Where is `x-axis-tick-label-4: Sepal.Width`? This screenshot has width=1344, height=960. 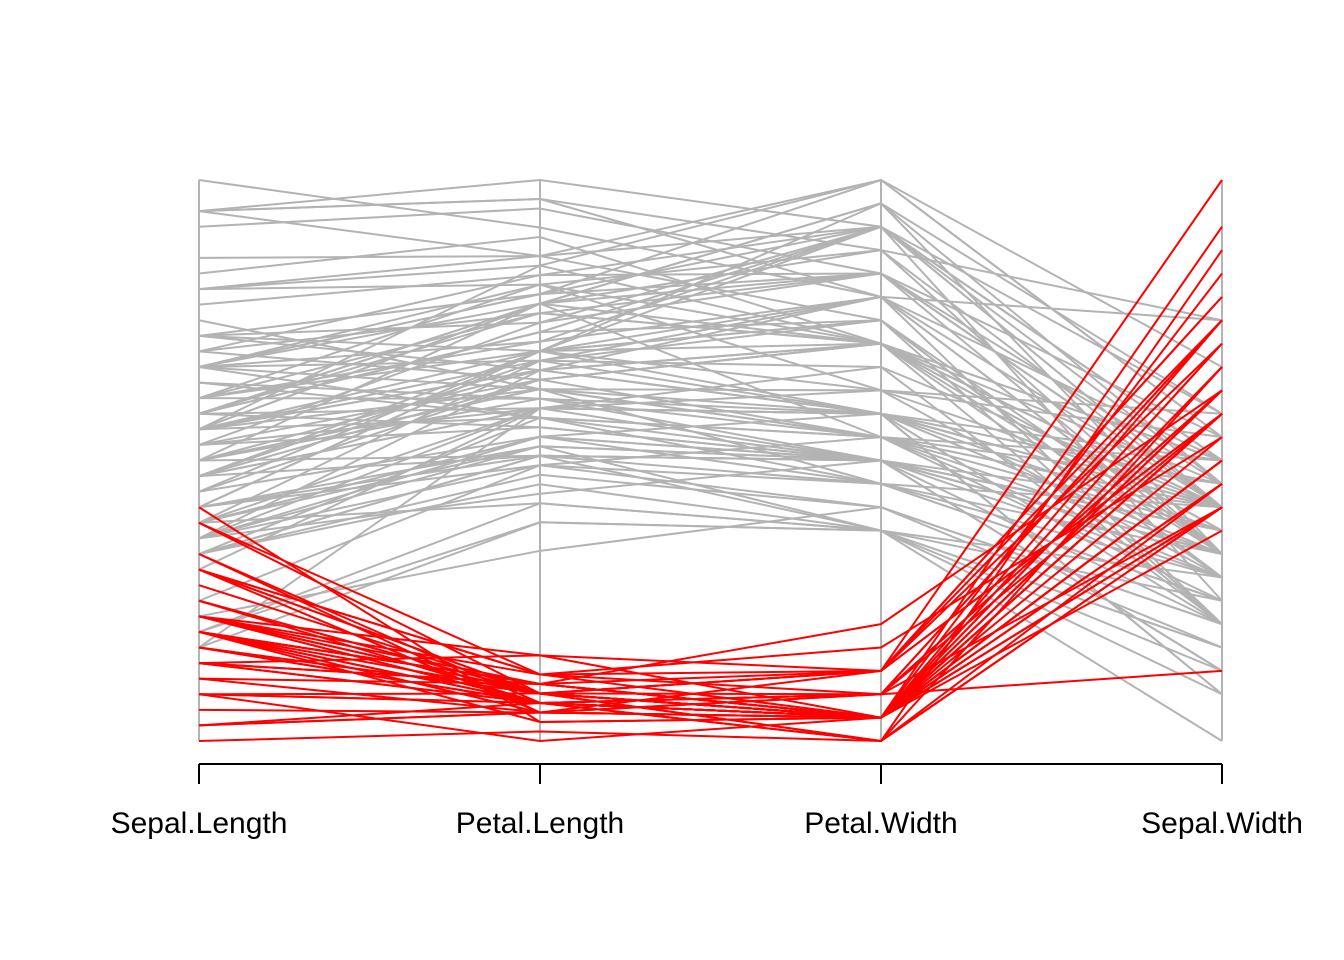 x-axis-tick-label-4: Sepal.Width is located at coordinates (1222, 823).